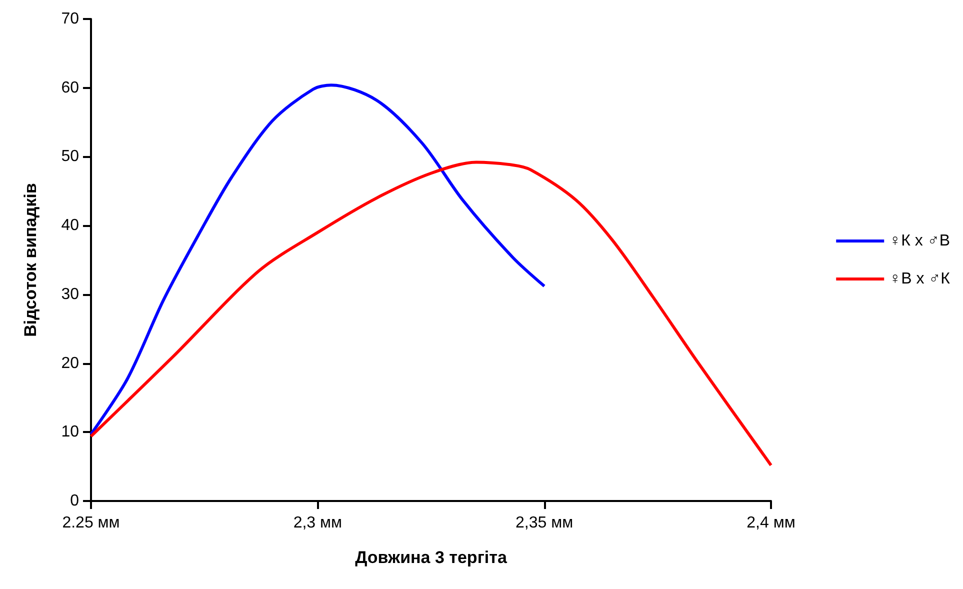  What do you see at coordinates (70, 19) in the screenshot?
I see `y-tick-label: 70` at bounding box center [70, 19].